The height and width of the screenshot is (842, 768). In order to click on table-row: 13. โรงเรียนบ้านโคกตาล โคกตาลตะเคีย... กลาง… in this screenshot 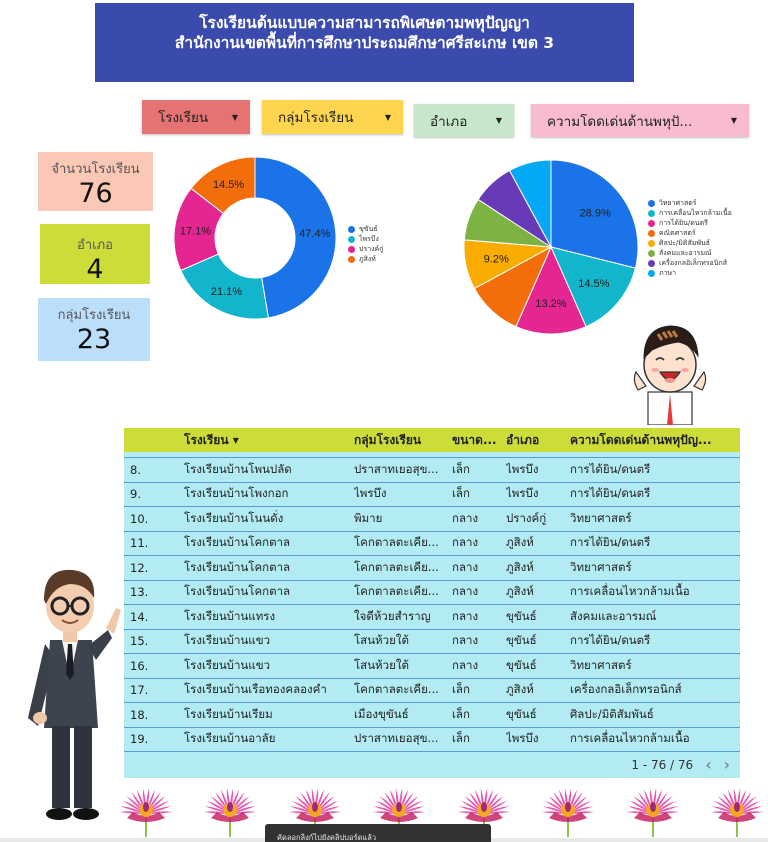, I will do `click(432, 593)`.